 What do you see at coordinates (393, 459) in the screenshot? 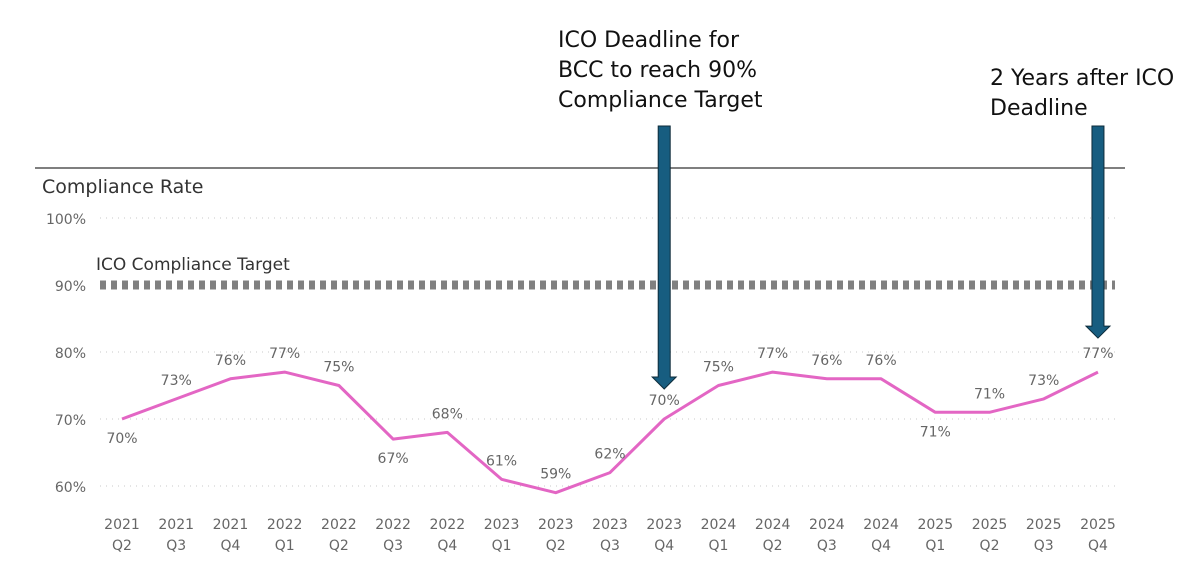
I see `data-label: 67%` at bounding box center [393, 459].